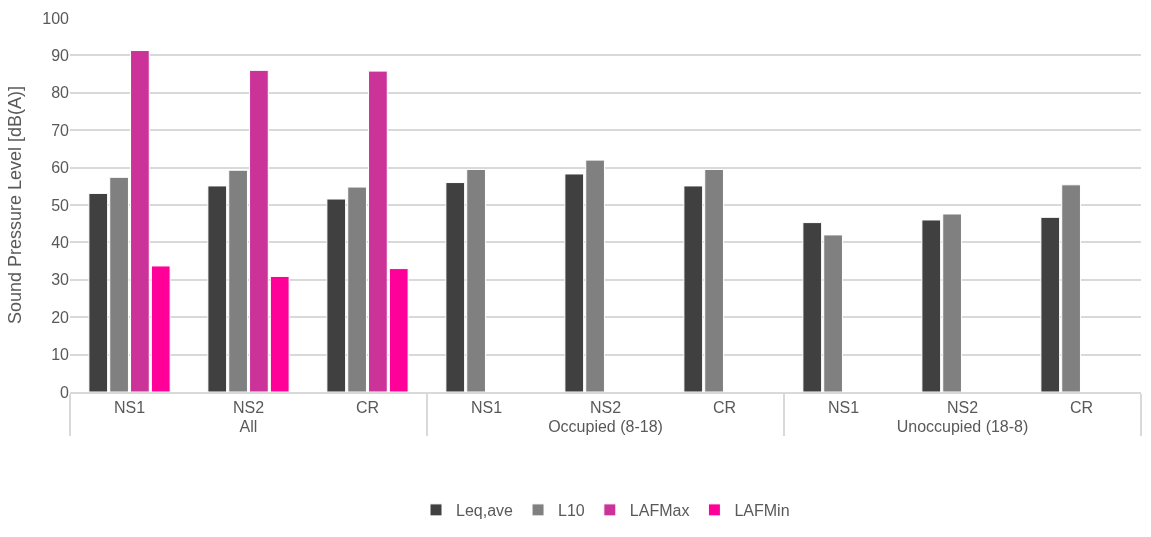 The height and width of the screenshot is (537, 1151). What do you see at coordinates (60, 205) in the screenshot?
I see `y-tick-label: 50` at bounding box center [60, 205].